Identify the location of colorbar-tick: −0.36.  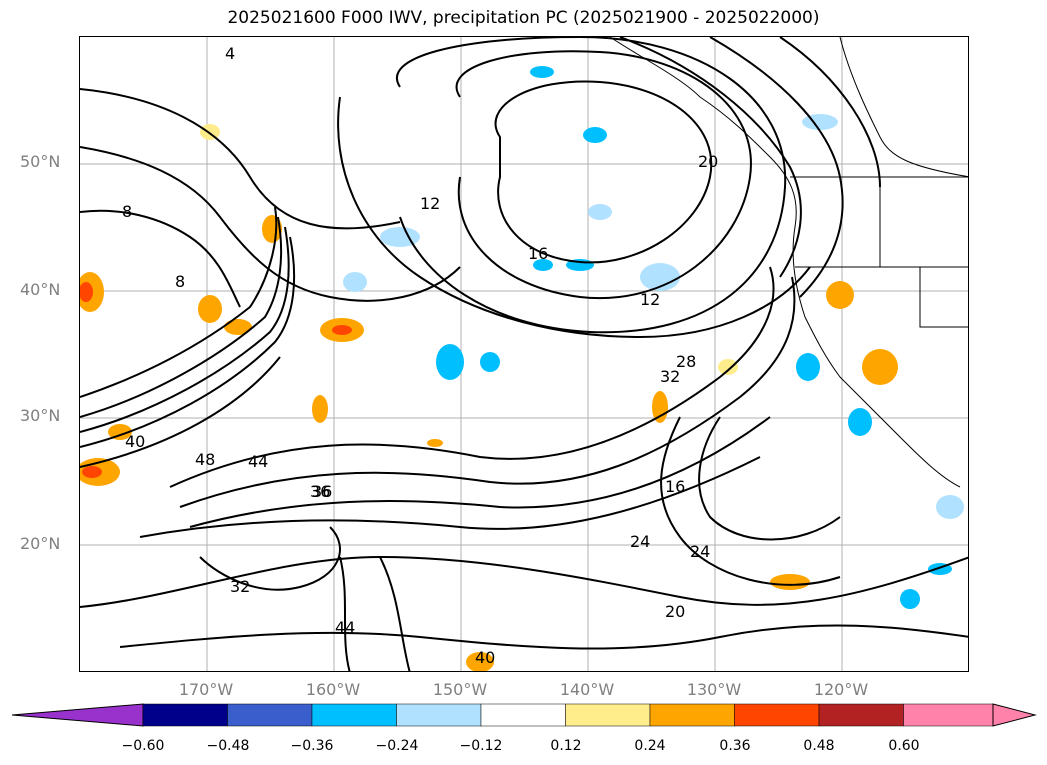
(312, 746).